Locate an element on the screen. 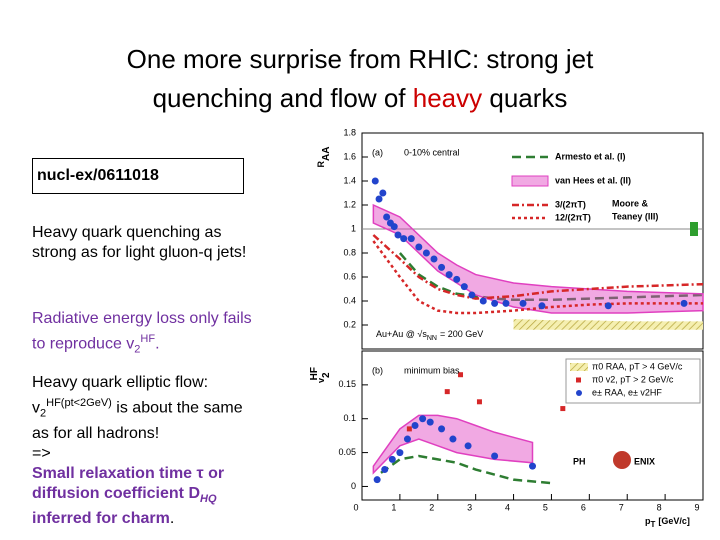 Image resolution: width=720 pixels, height=540 pixels. text: inferred for charm is located at coordinates (101, 518).